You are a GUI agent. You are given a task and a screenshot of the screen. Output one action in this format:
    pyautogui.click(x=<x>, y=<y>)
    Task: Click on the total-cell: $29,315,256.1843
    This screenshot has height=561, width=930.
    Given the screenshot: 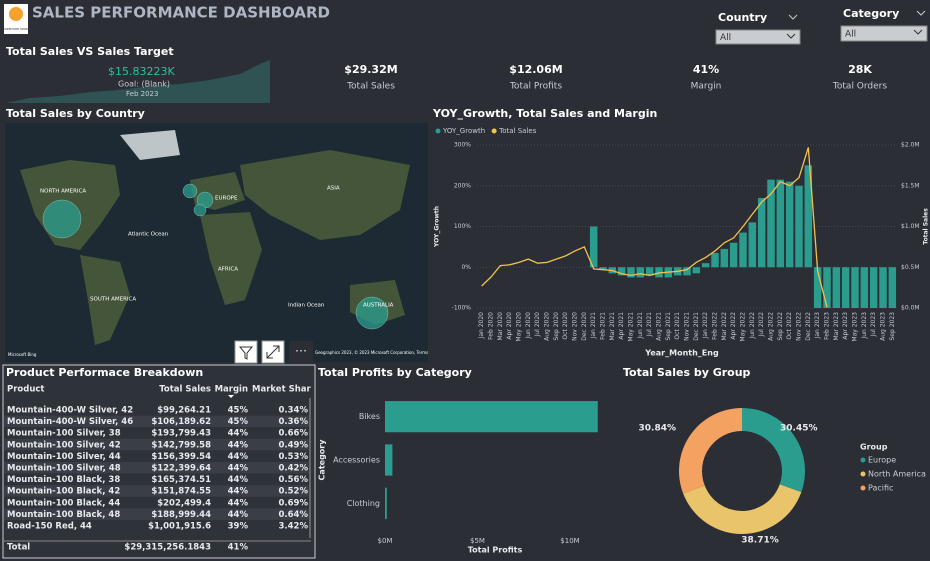 What is the action you would take?
    pyautogui.click(x=167, y=548)
    